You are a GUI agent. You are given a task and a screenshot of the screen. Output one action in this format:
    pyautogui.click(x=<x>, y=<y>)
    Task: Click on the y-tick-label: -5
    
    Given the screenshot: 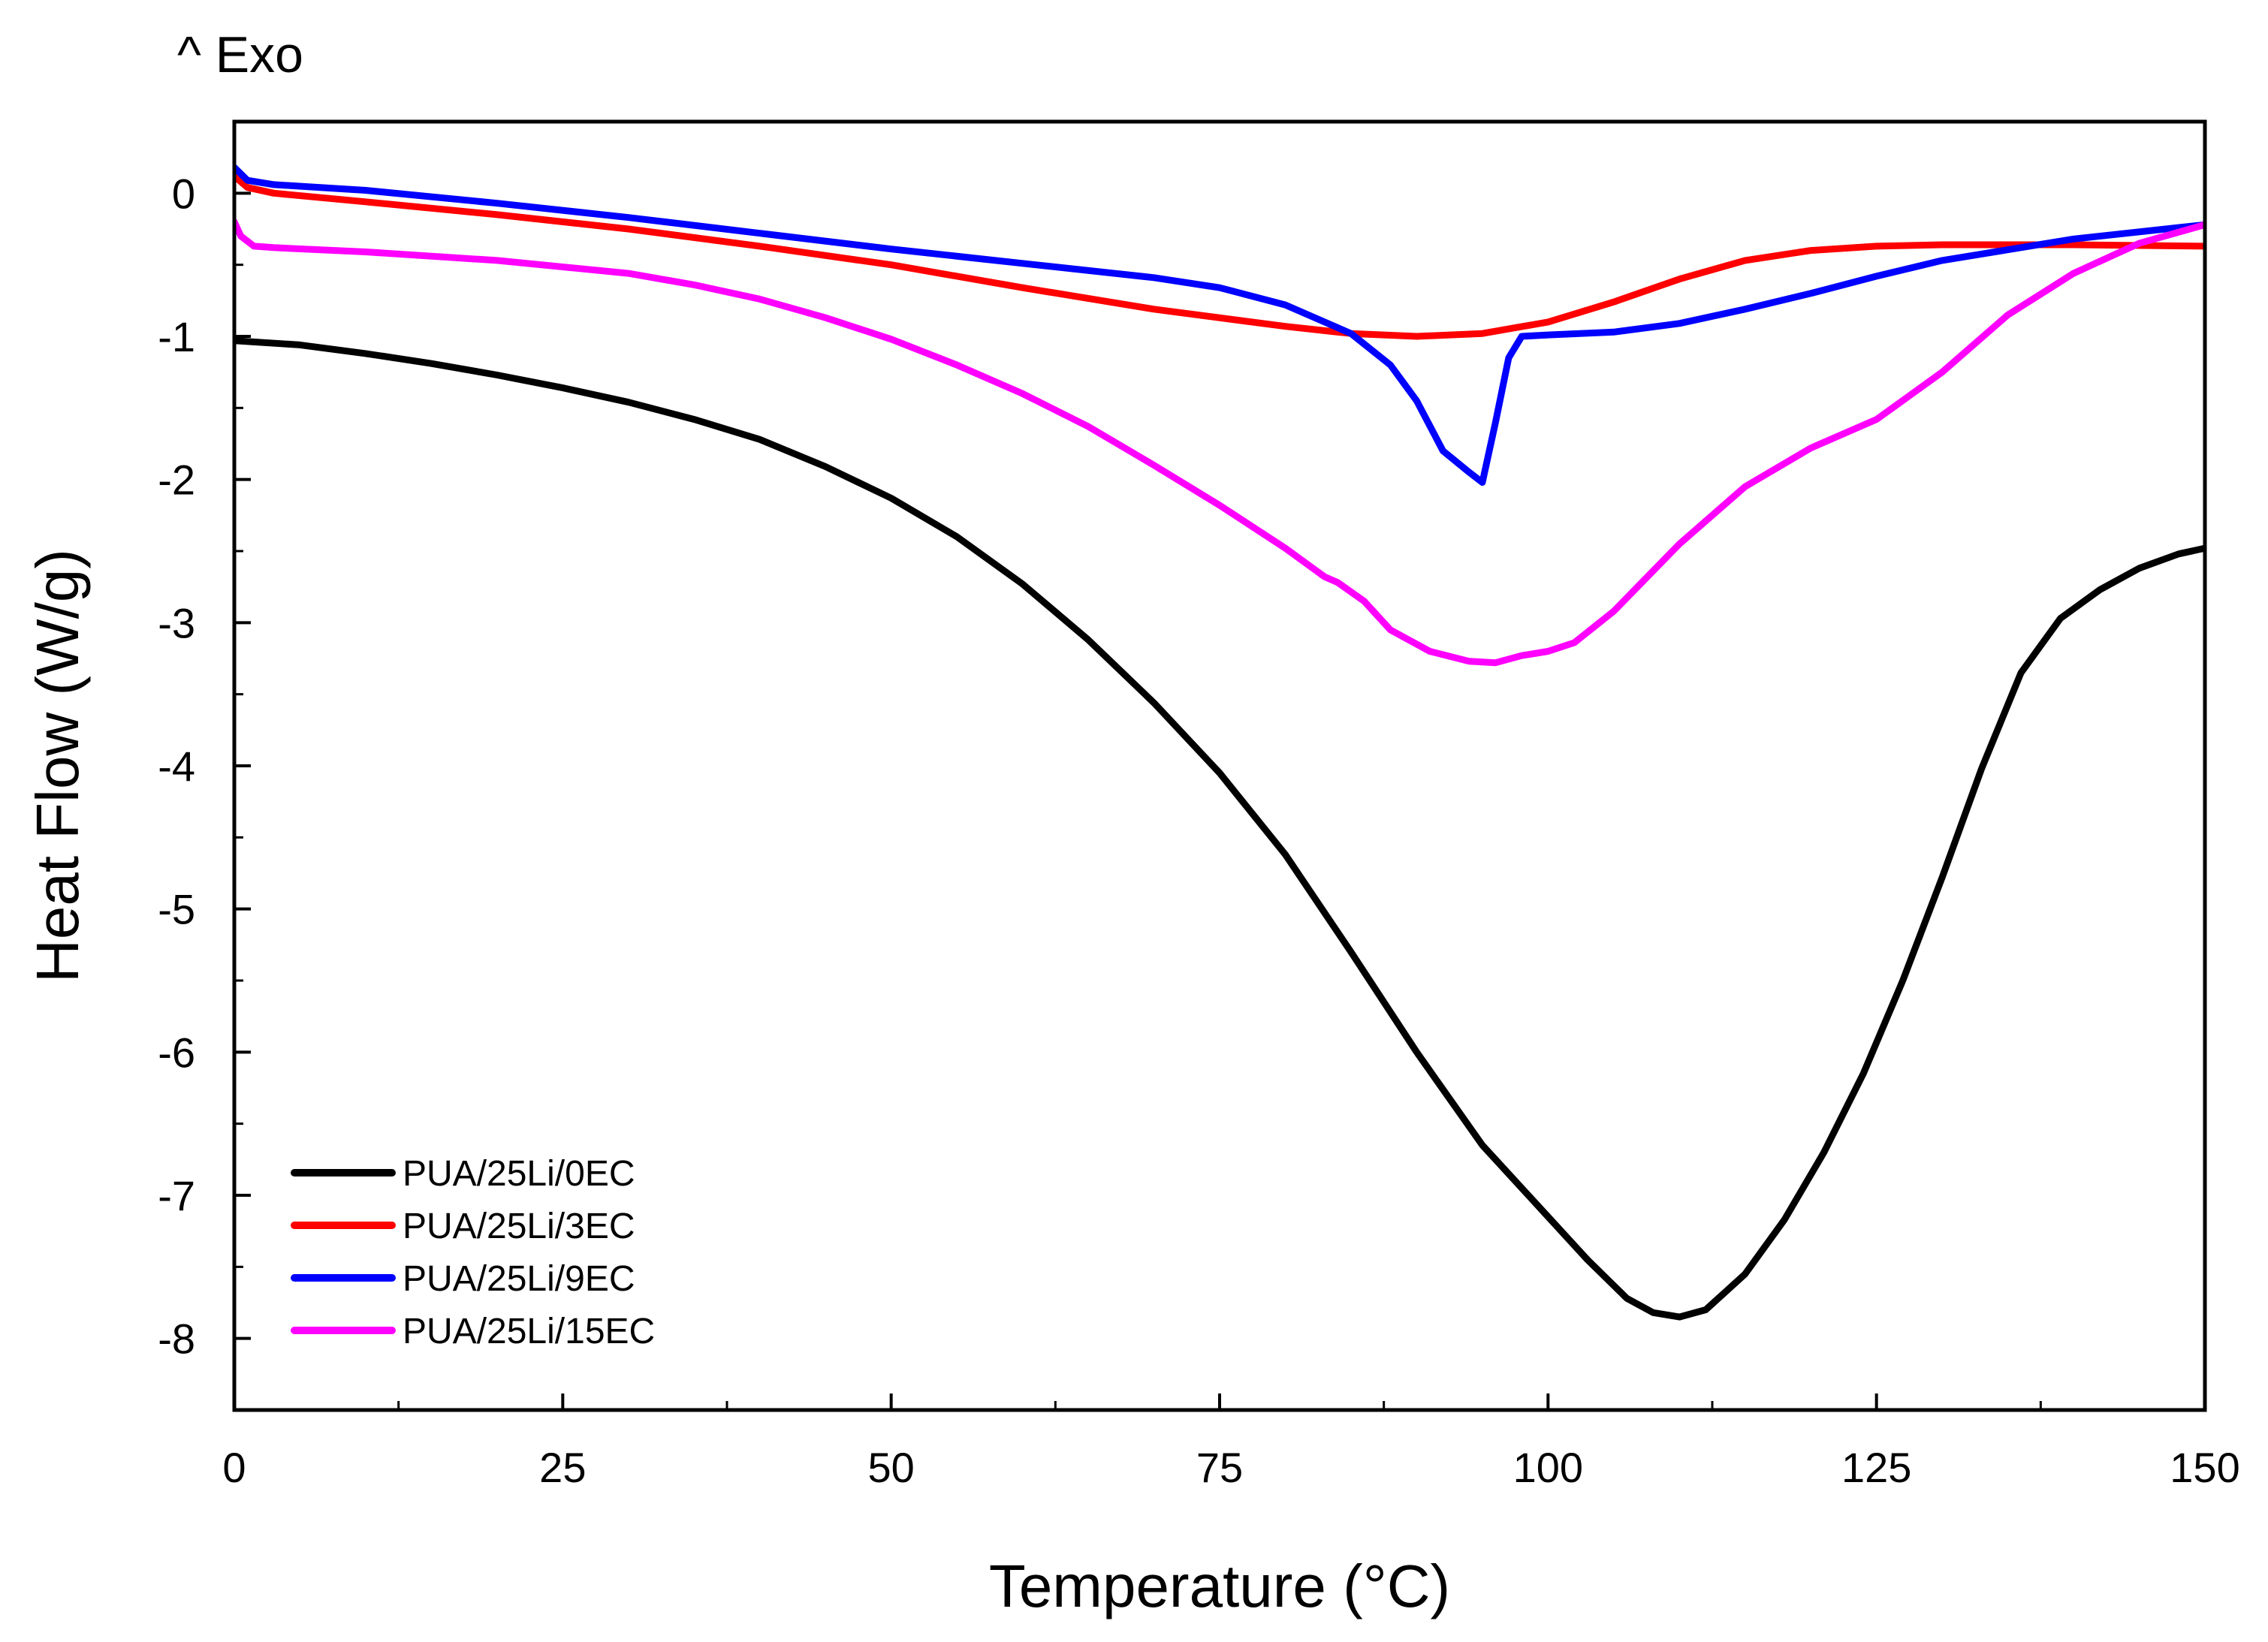 What is the action you would take?
    pyautogui.click(x=176, y=910)
    